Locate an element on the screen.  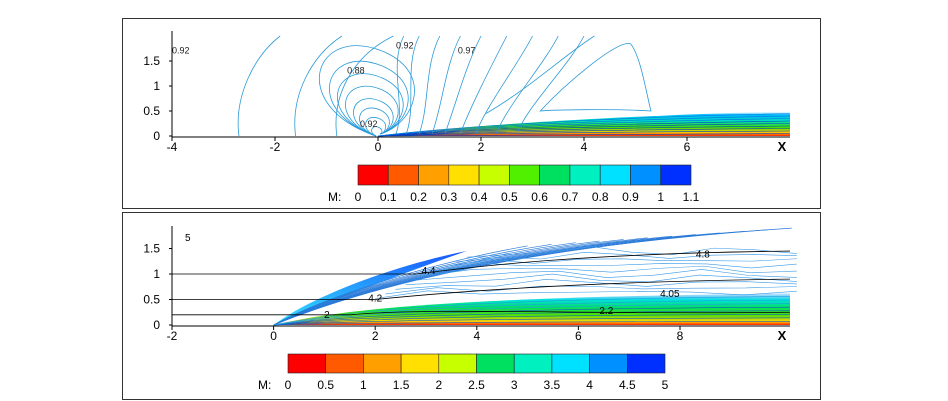
bottom-y-tick-label: 0.5 is located at coordinates (151, 300).